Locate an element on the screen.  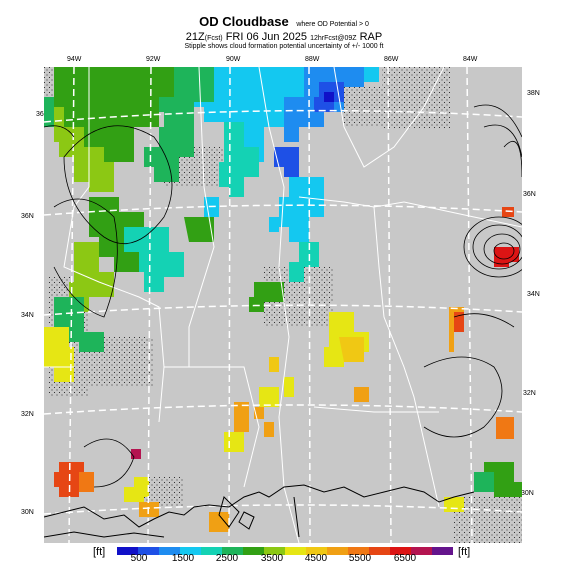
colorbar-tick-1500: 1500 is located at coordinates (183, 558).